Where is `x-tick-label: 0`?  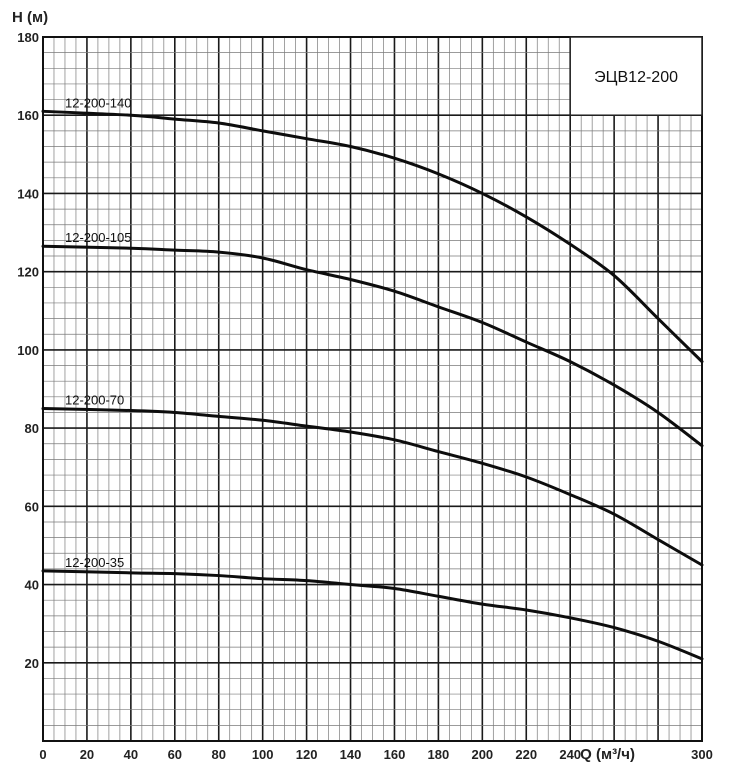
x-tick-label: 0 is located at coordinates (42, 754).